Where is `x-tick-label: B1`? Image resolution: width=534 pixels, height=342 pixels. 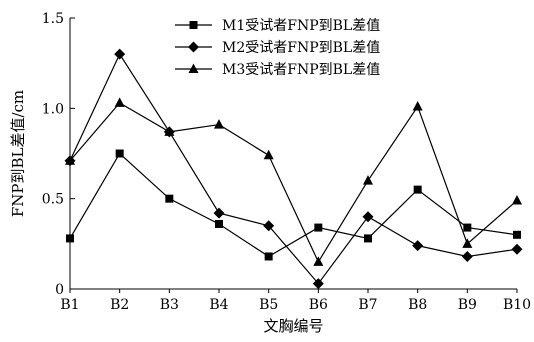
x-tick-label: B1 is located at coordinates (69, 305).